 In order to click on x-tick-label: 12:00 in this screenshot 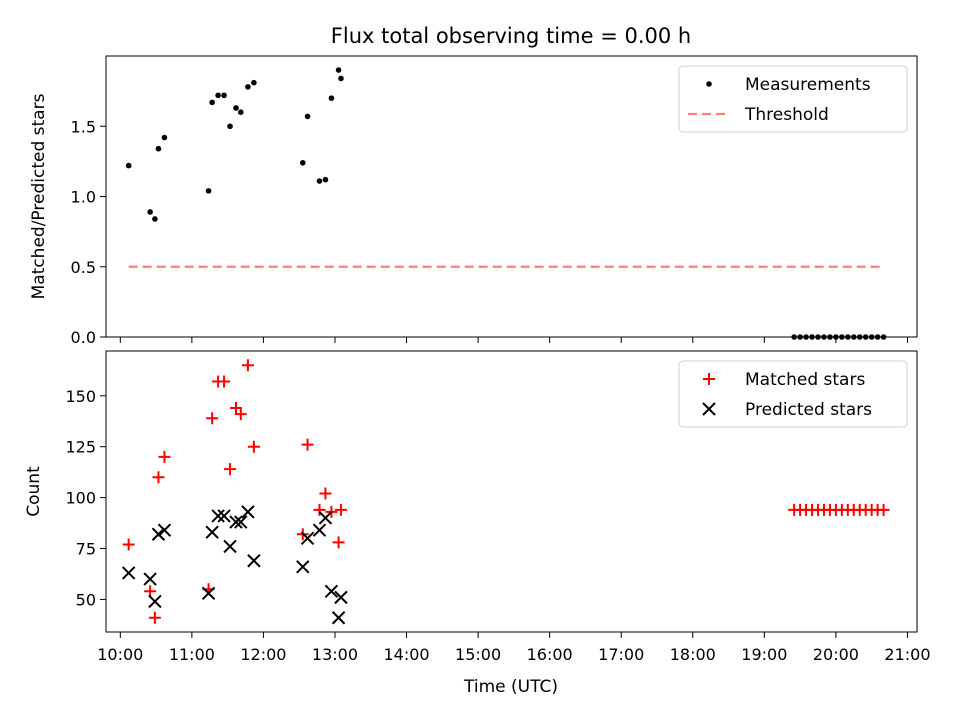, I will do `click(263, 654)`.